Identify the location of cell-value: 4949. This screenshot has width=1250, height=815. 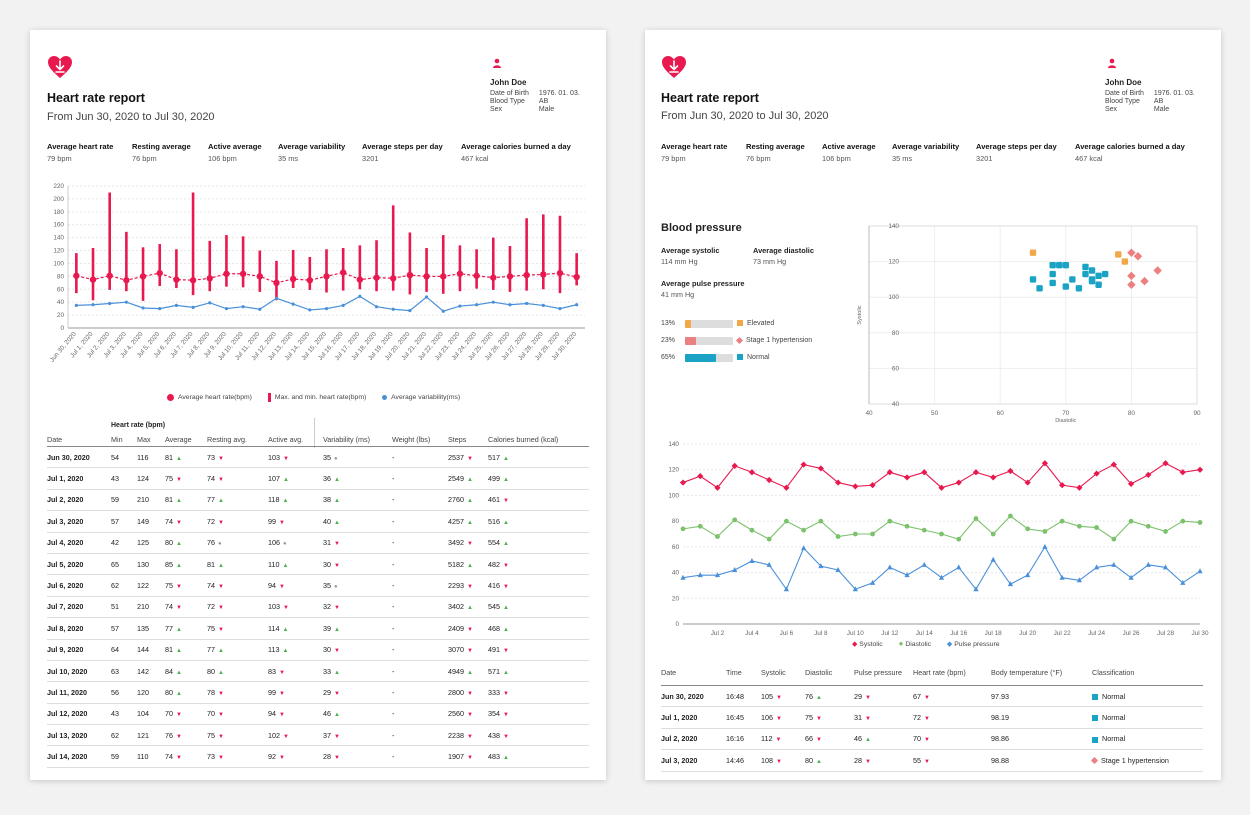
(456, 671).